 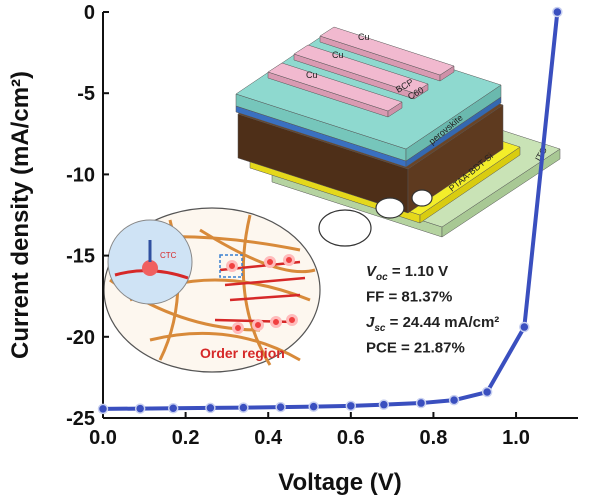 What do you see at coordinates (80, 175) in the screenshot?
I see `y-tick-label: -10` at bounding box center [80, 175].